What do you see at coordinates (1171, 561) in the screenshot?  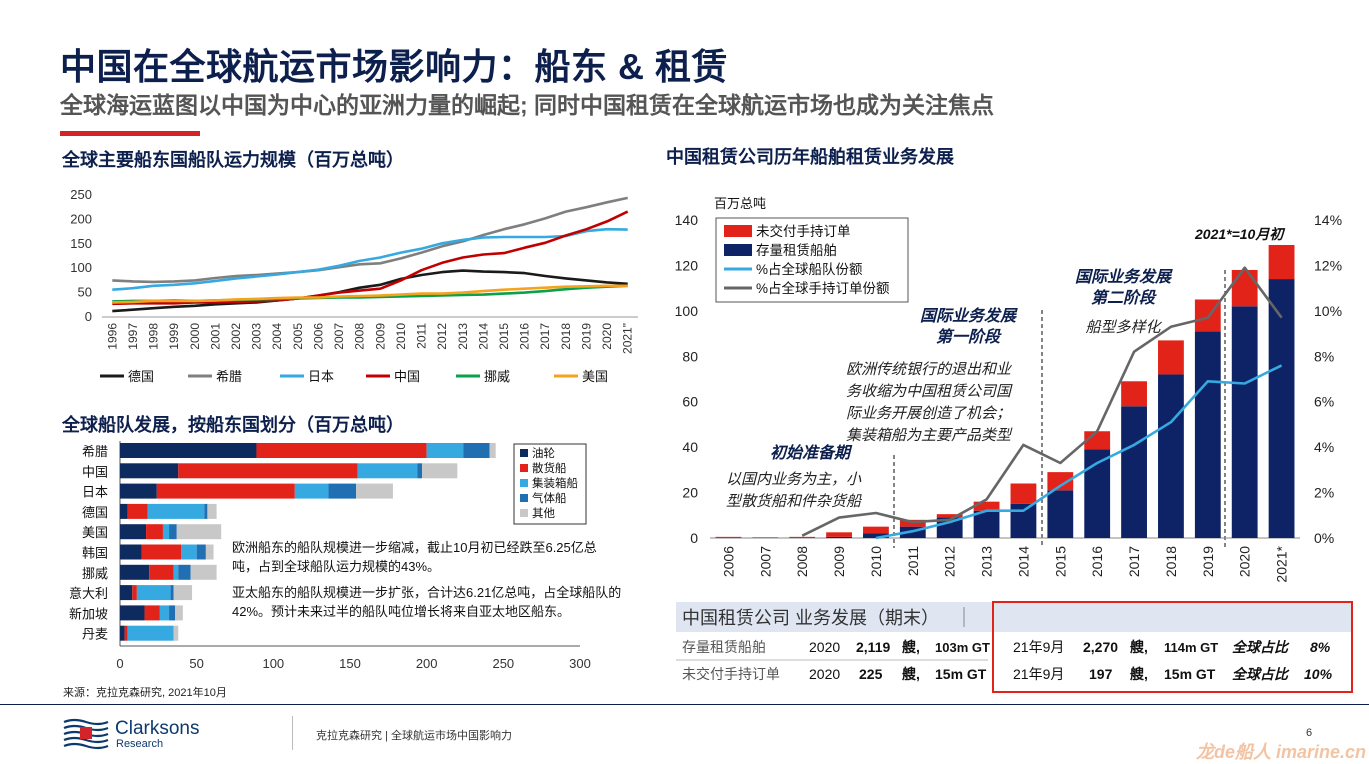 I see `x-tick-label: 2018` at bounding box center [1171, 561].